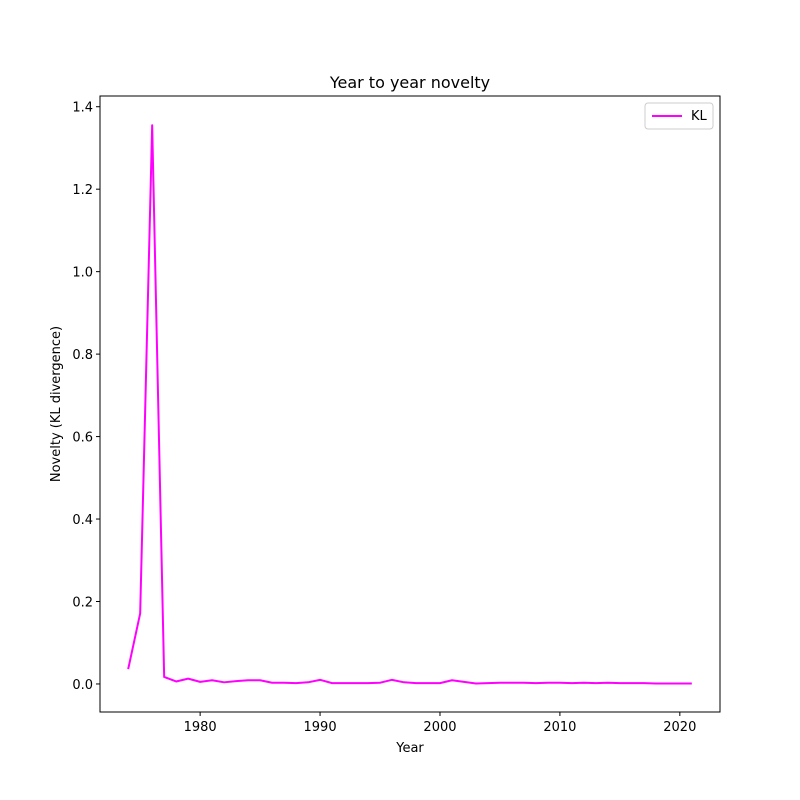  Describe the element at coordinates (82, 602) in the screenshot. I see `y-tick-label: 0.2` at that location.